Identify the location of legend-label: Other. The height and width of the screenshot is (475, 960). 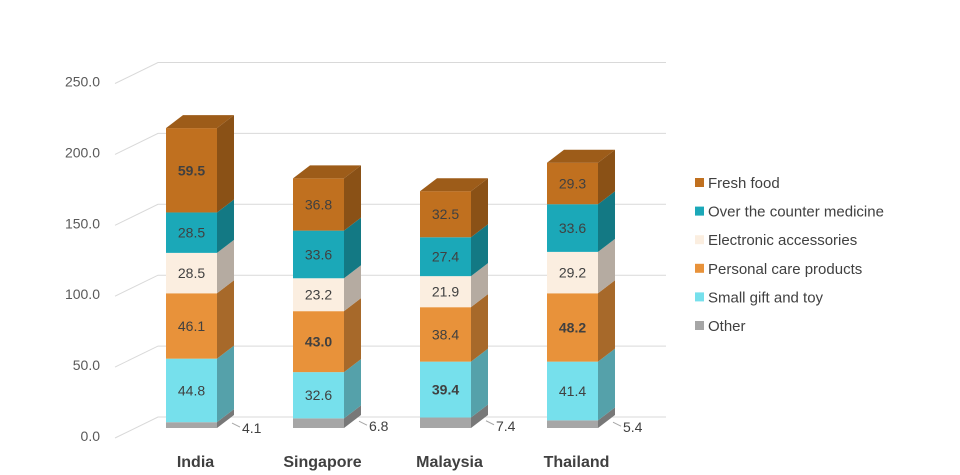
(727, 326).